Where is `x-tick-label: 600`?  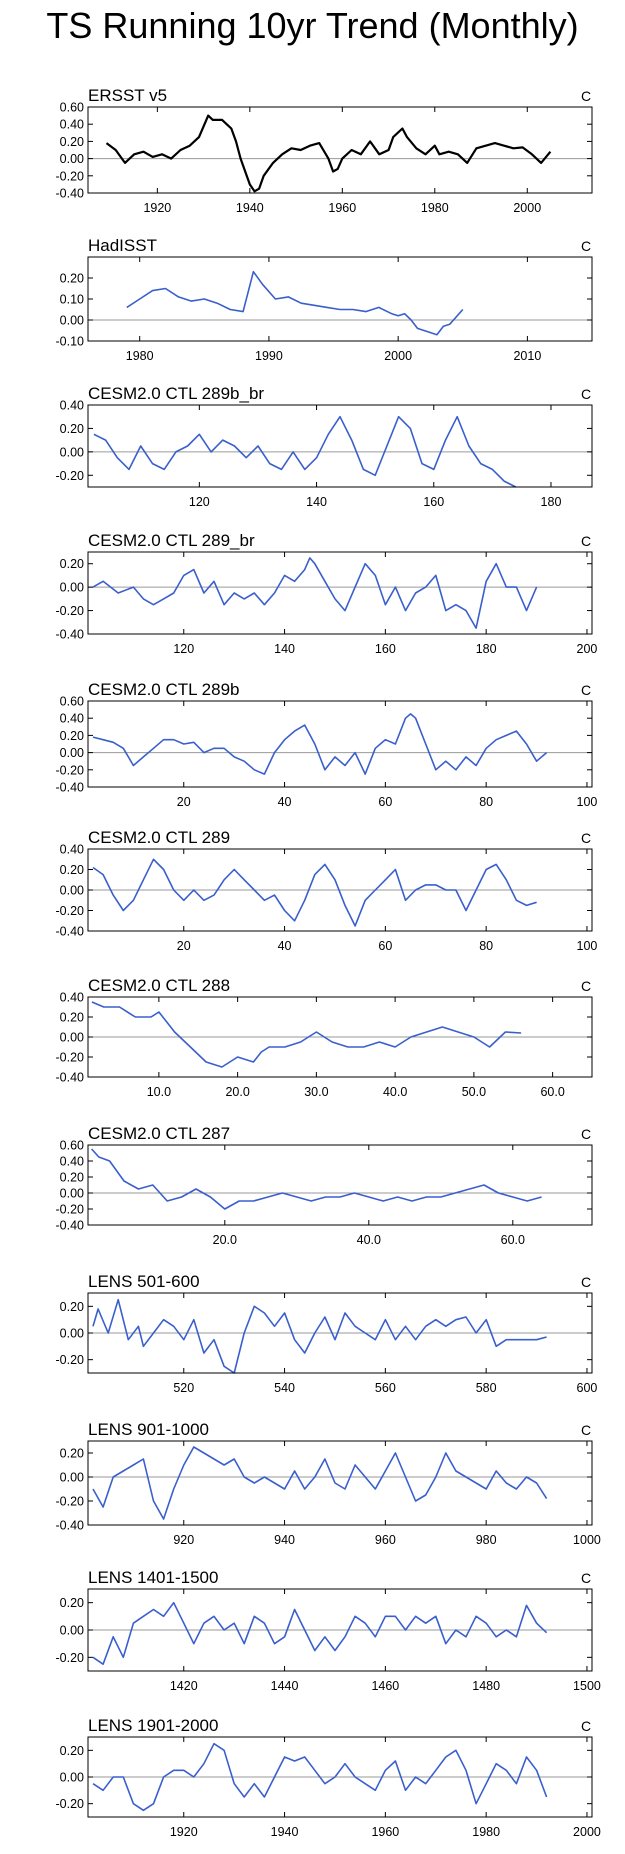
x-tick-label: 600 is located at coordinates (587, 1388).